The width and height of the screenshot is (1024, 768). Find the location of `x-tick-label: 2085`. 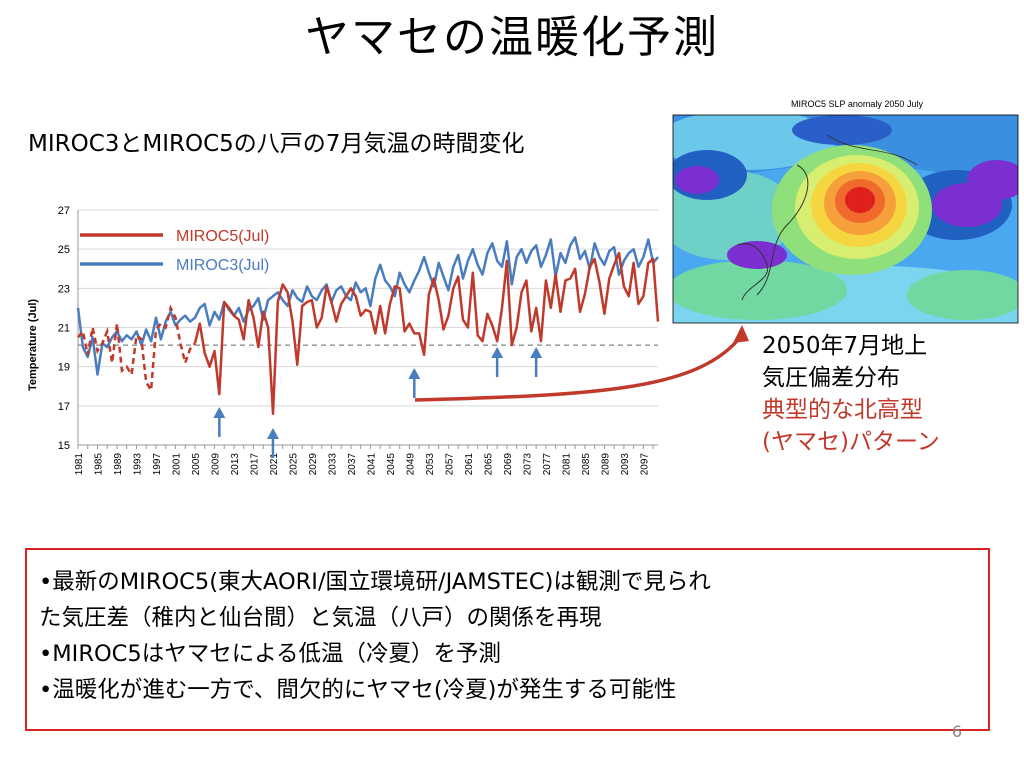

x-tick-label: 2085 is located at coordinates (586, 464).